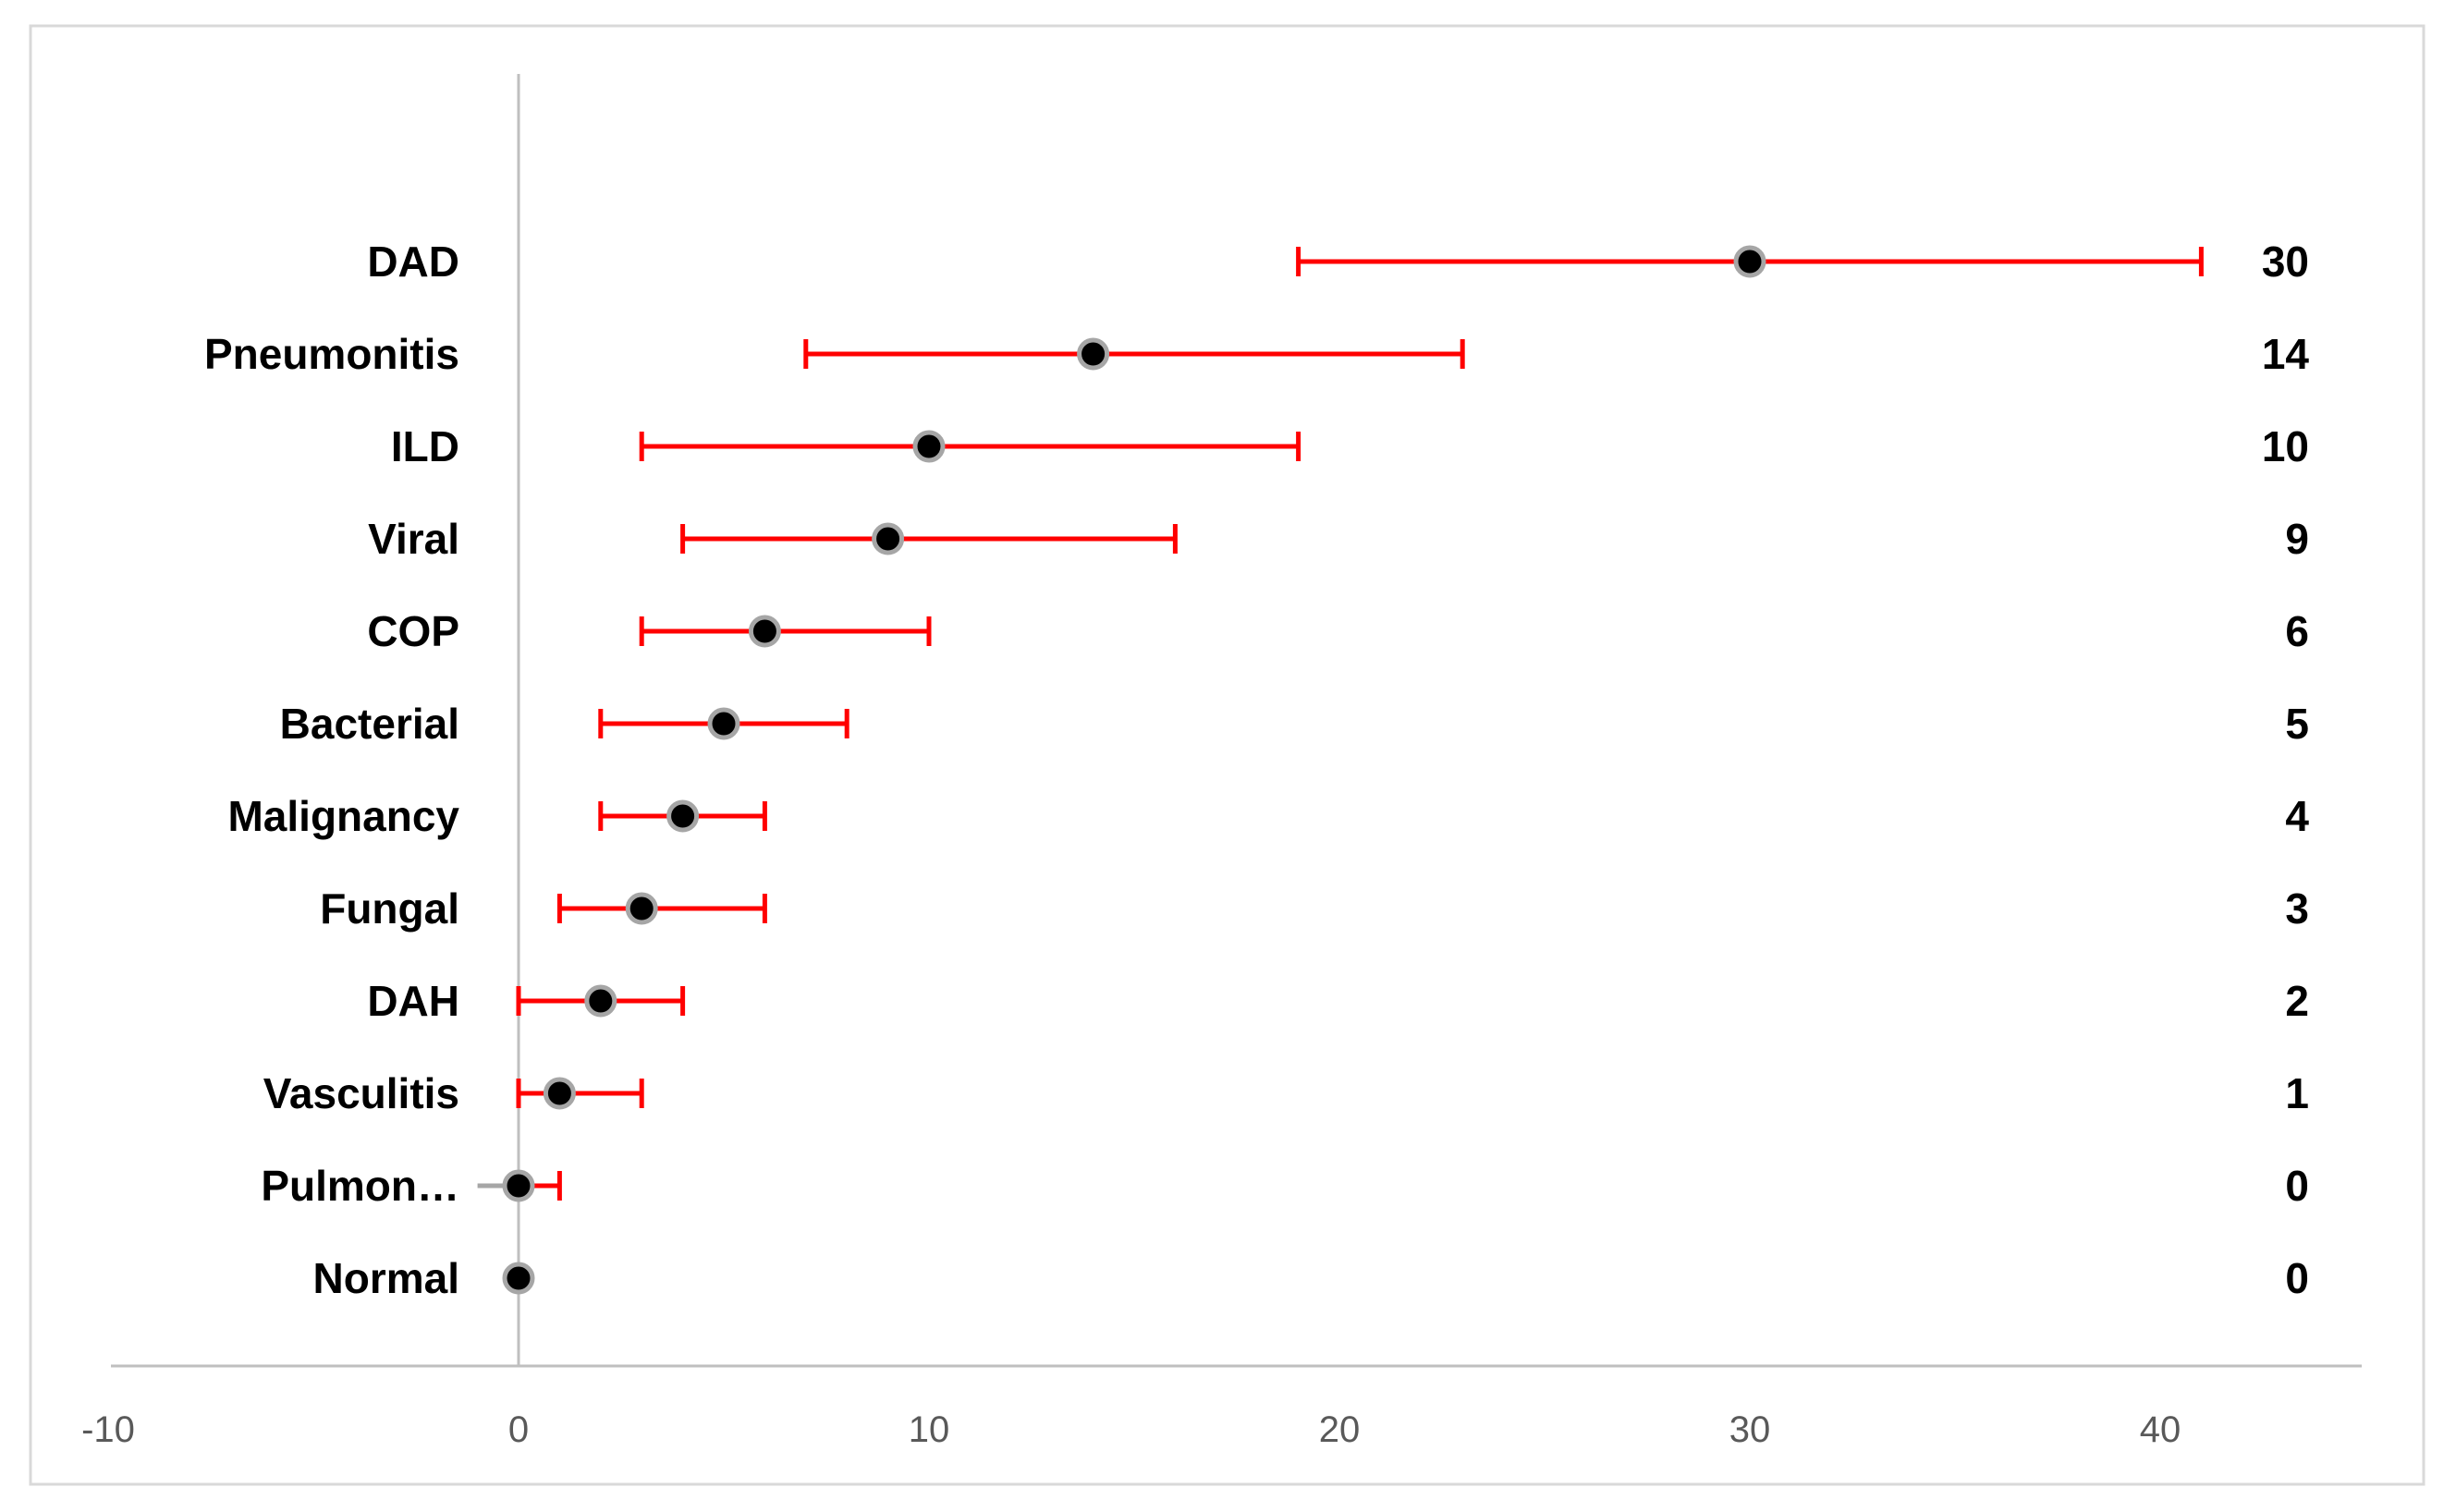 This screenshot has width=2456, height=1512. Describe the element at coordinates (343, 816) in the screenshot. I see `category-label: Malignancy` at that location.